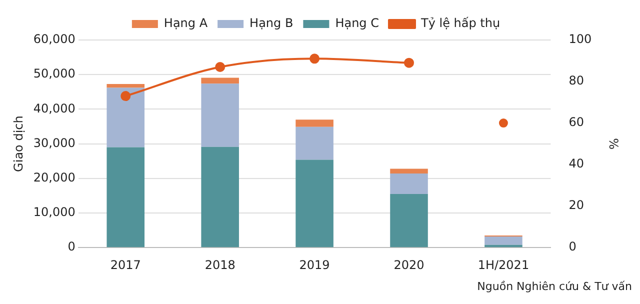 This screenshot has height=304, width=640. Describe the element at coordinates (576, 81) in the screenshot. I see `y2-tick-label: 80` at that location.